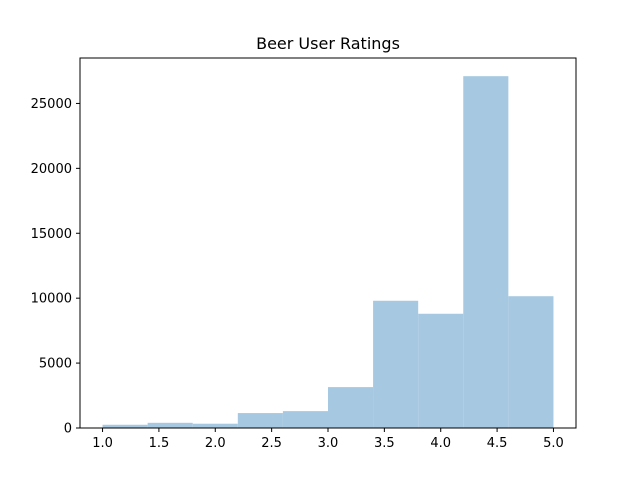  Describe the element at coordinates (553, 443) in the screenshot. I see `x-tick-label: 5.0` at that location.